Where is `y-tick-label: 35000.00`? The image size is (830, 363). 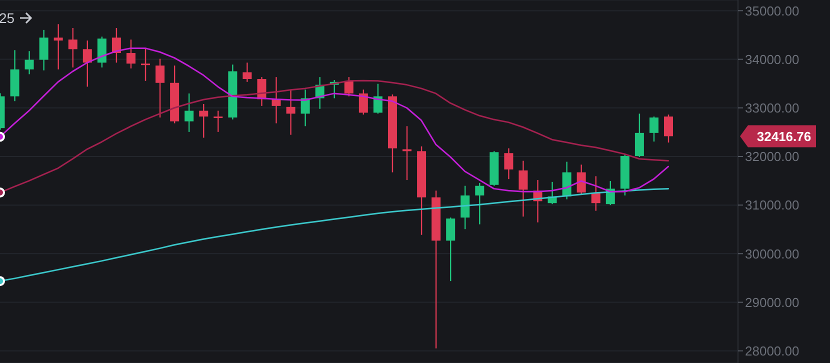 y-tick-label: 35000.00 is located at coordinates (772, 10).